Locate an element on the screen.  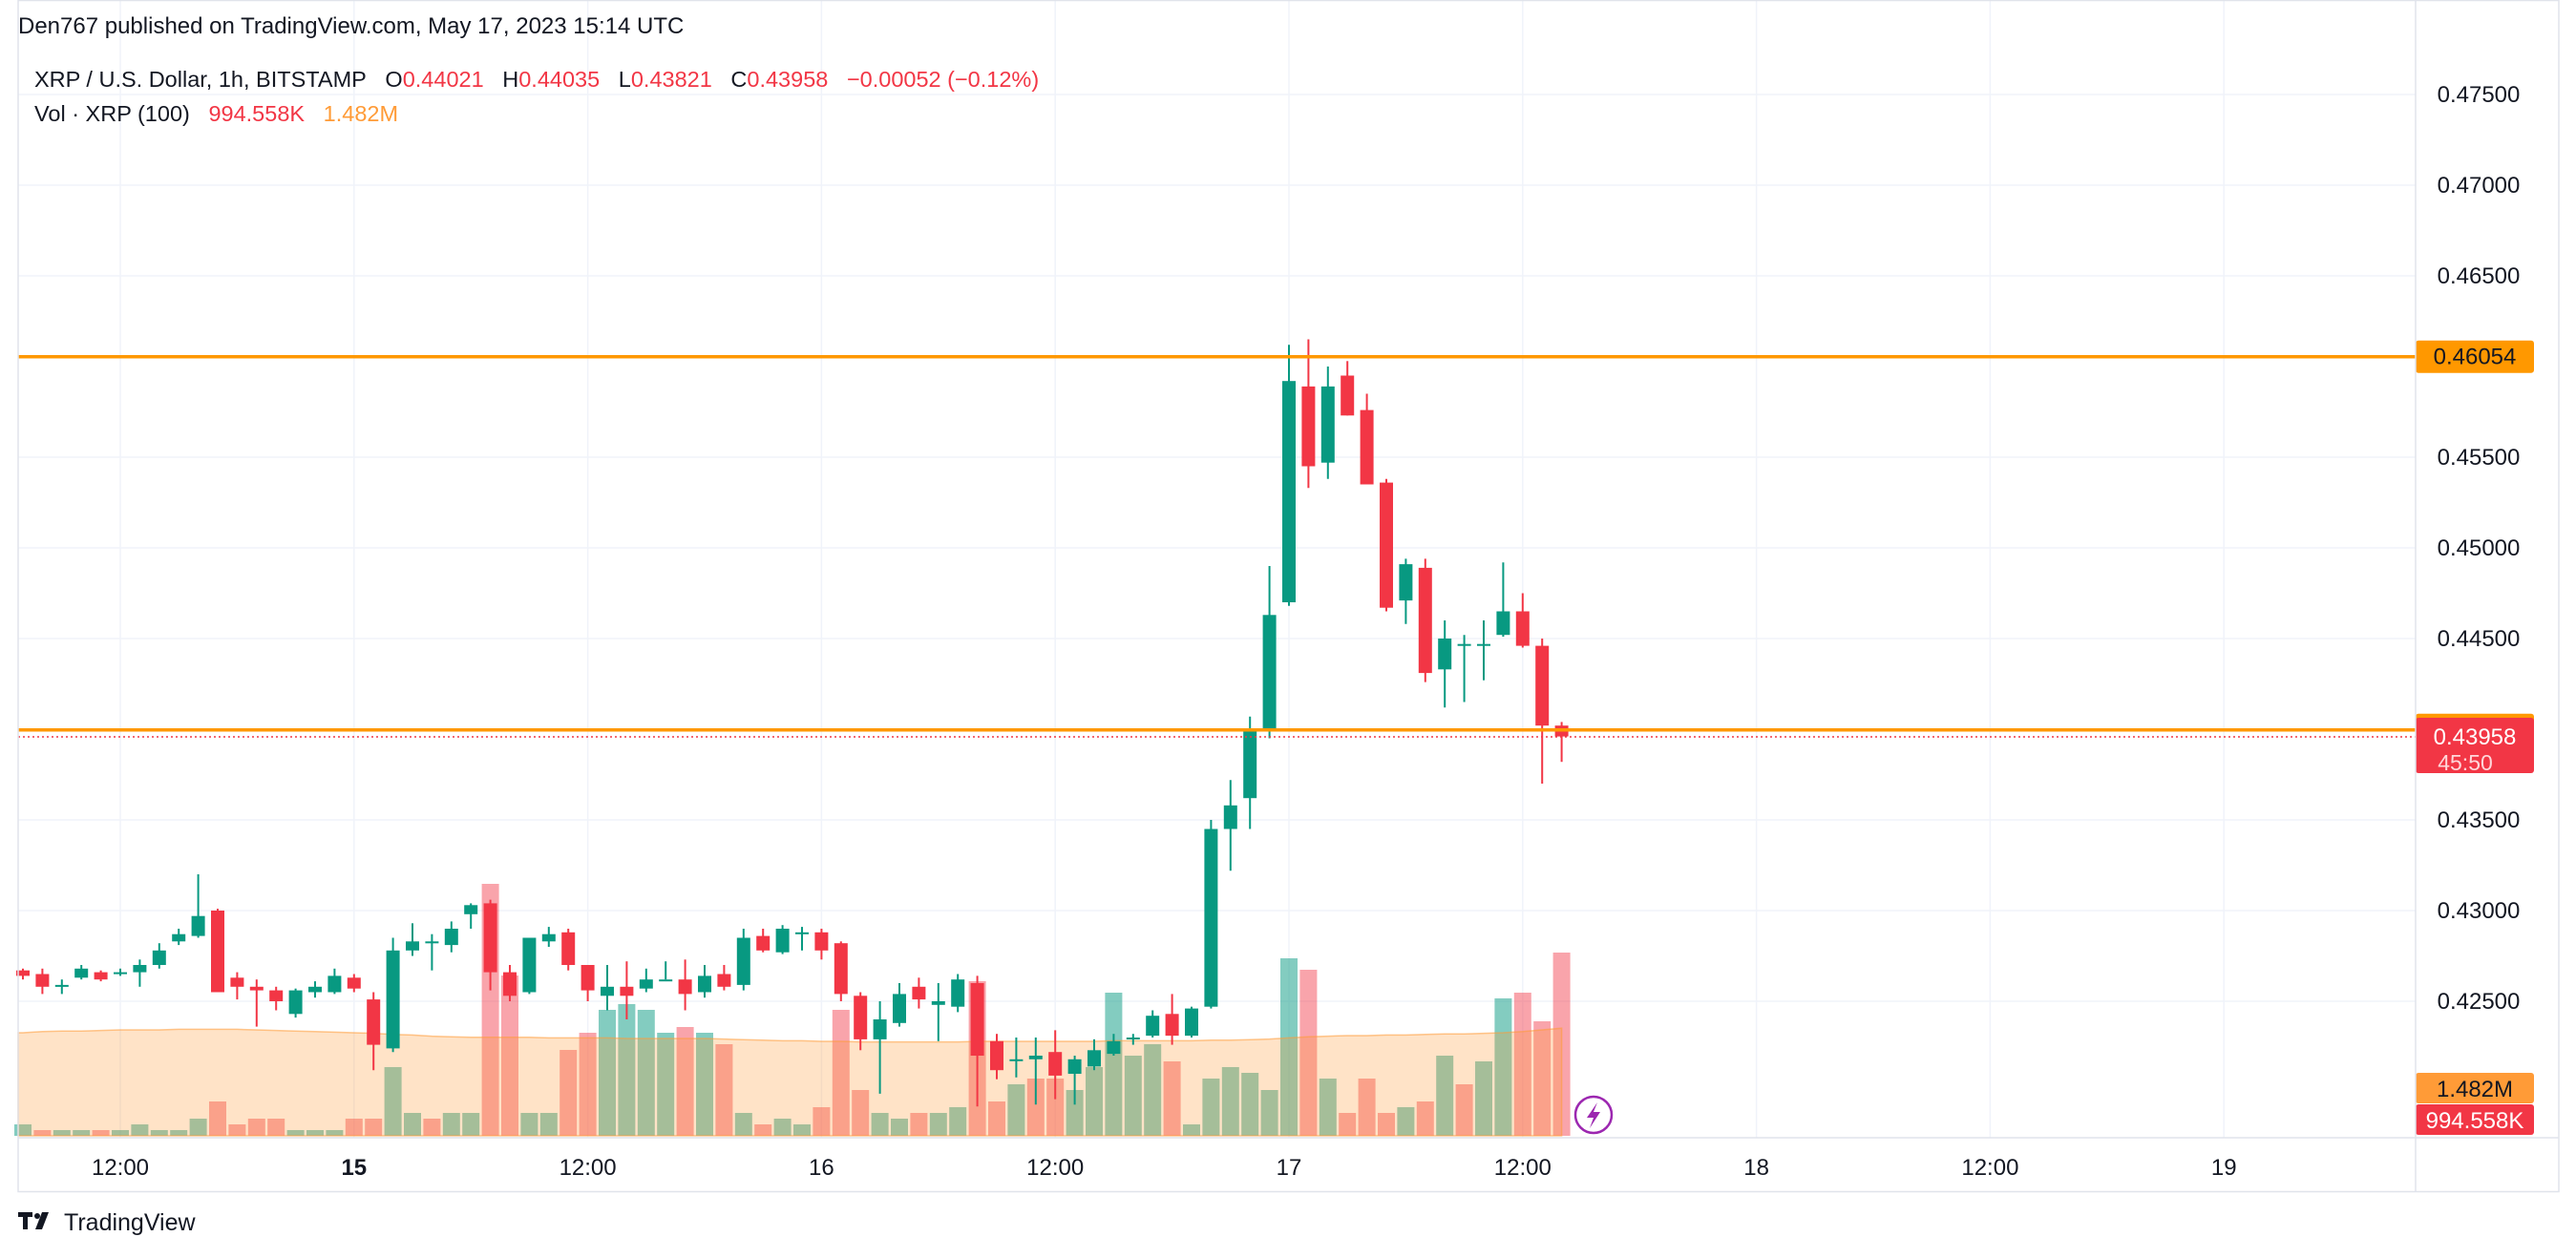
price-tick-label: 0.45500 is located at coordinates (2479, 458).